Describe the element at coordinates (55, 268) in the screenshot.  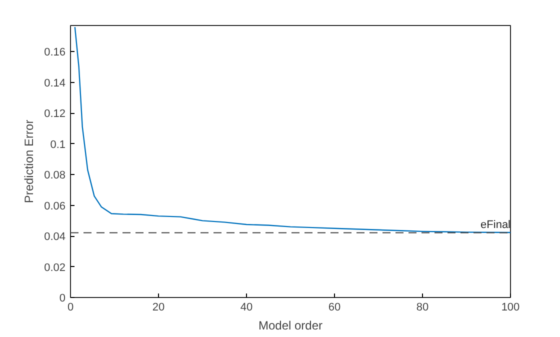
I see `y-tick-label: 0.02` at that location.